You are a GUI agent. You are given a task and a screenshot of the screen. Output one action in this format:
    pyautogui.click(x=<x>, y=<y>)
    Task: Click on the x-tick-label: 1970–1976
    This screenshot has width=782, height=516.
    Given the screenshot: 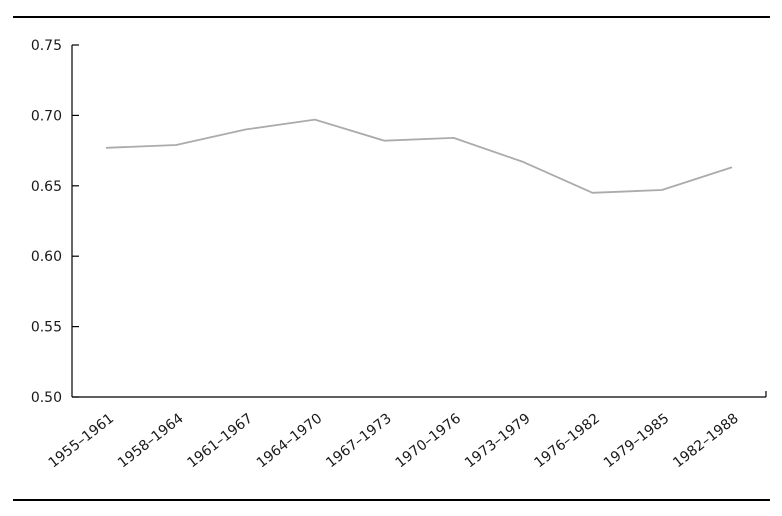 What is the action you would take?
    pyautogui.click(x=429, y=440)
    